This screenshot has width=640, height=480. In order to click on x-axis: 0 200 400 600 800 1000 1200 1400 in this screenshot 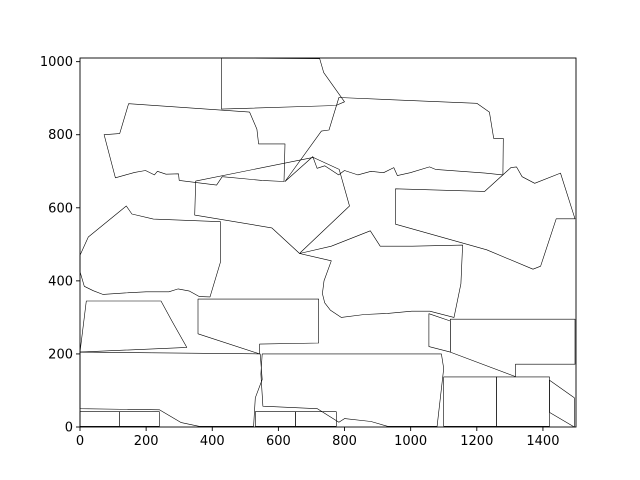, I will do `click(317, 438)`.